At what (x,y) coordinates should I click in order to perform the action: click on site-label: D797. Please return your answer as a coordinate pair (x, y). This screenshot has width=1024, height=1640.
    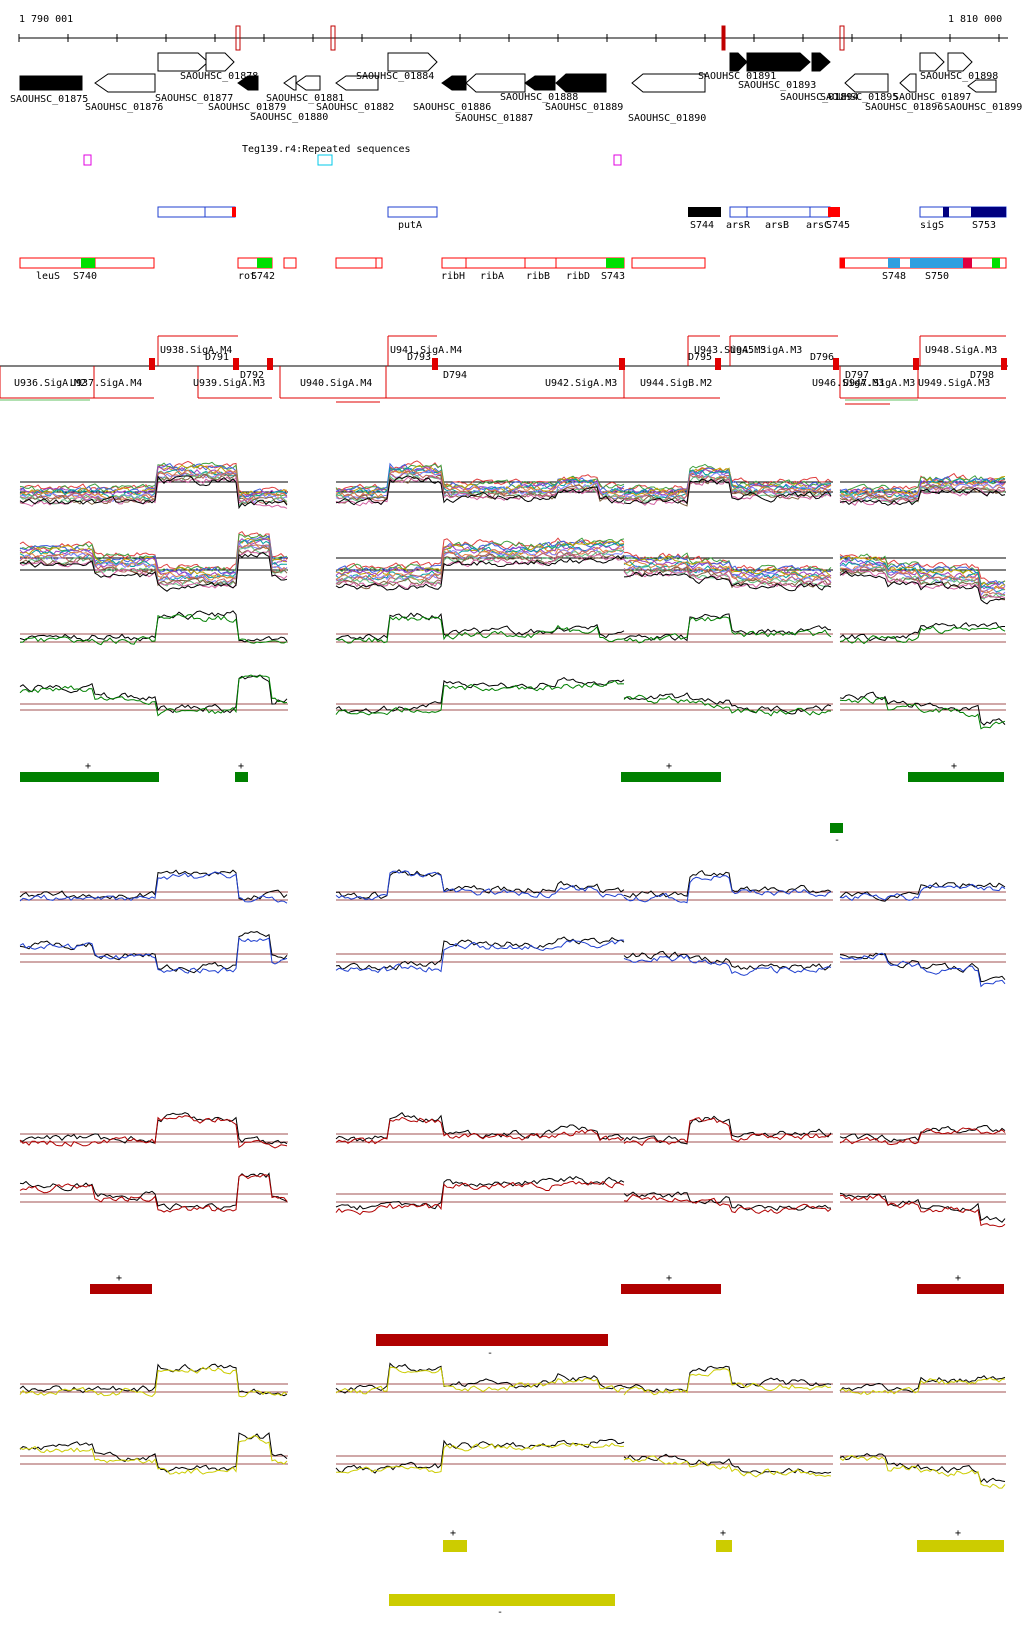
    Looking at the image, I should click on (857, 375).